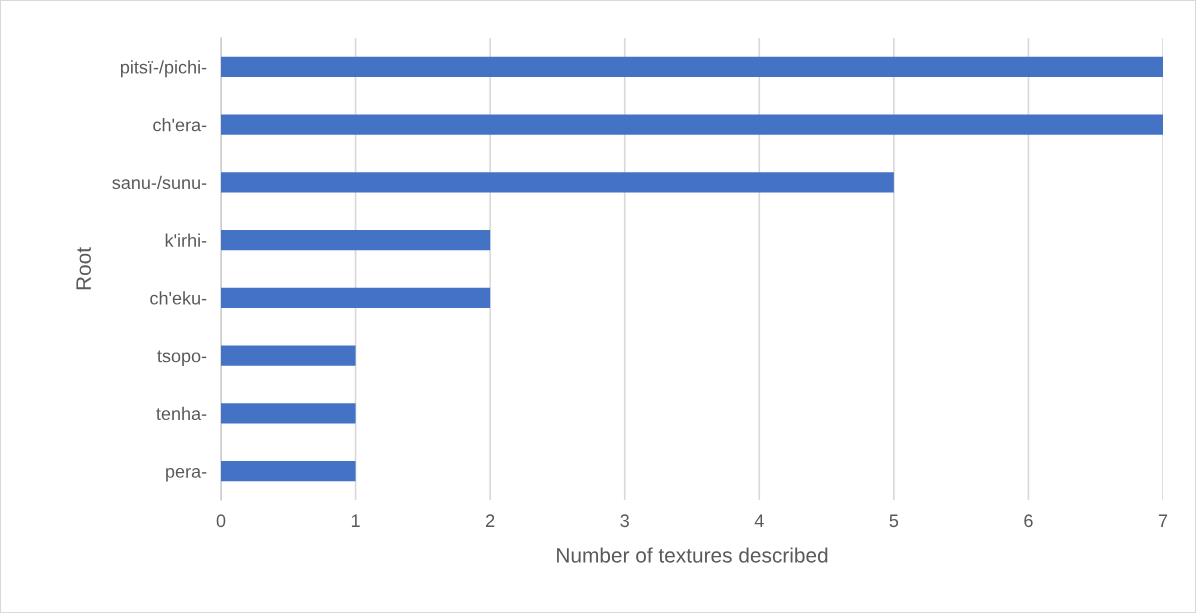  Describe the element at coordinates (355, 520) in the screenshot. I see `x-tick-label: 1` at that location.